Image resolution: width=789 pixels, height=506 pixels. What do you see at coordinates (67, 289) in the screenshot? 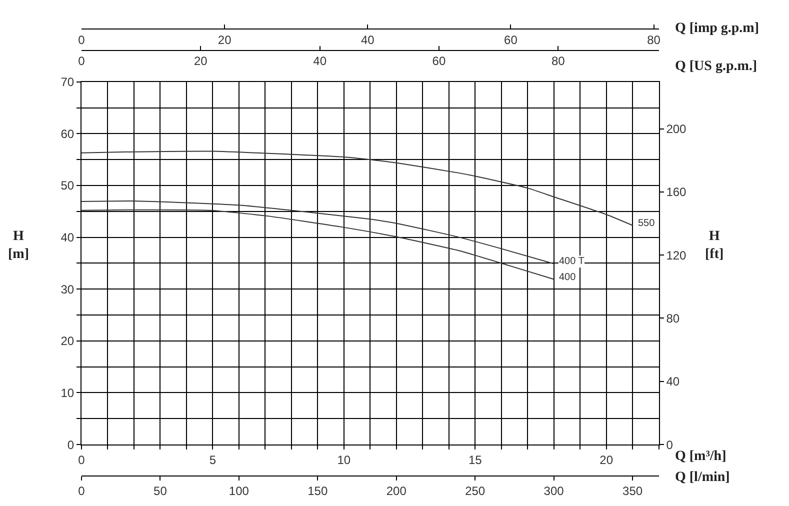
I see `y-tick-label: 30` at bounding box center [67, 289].